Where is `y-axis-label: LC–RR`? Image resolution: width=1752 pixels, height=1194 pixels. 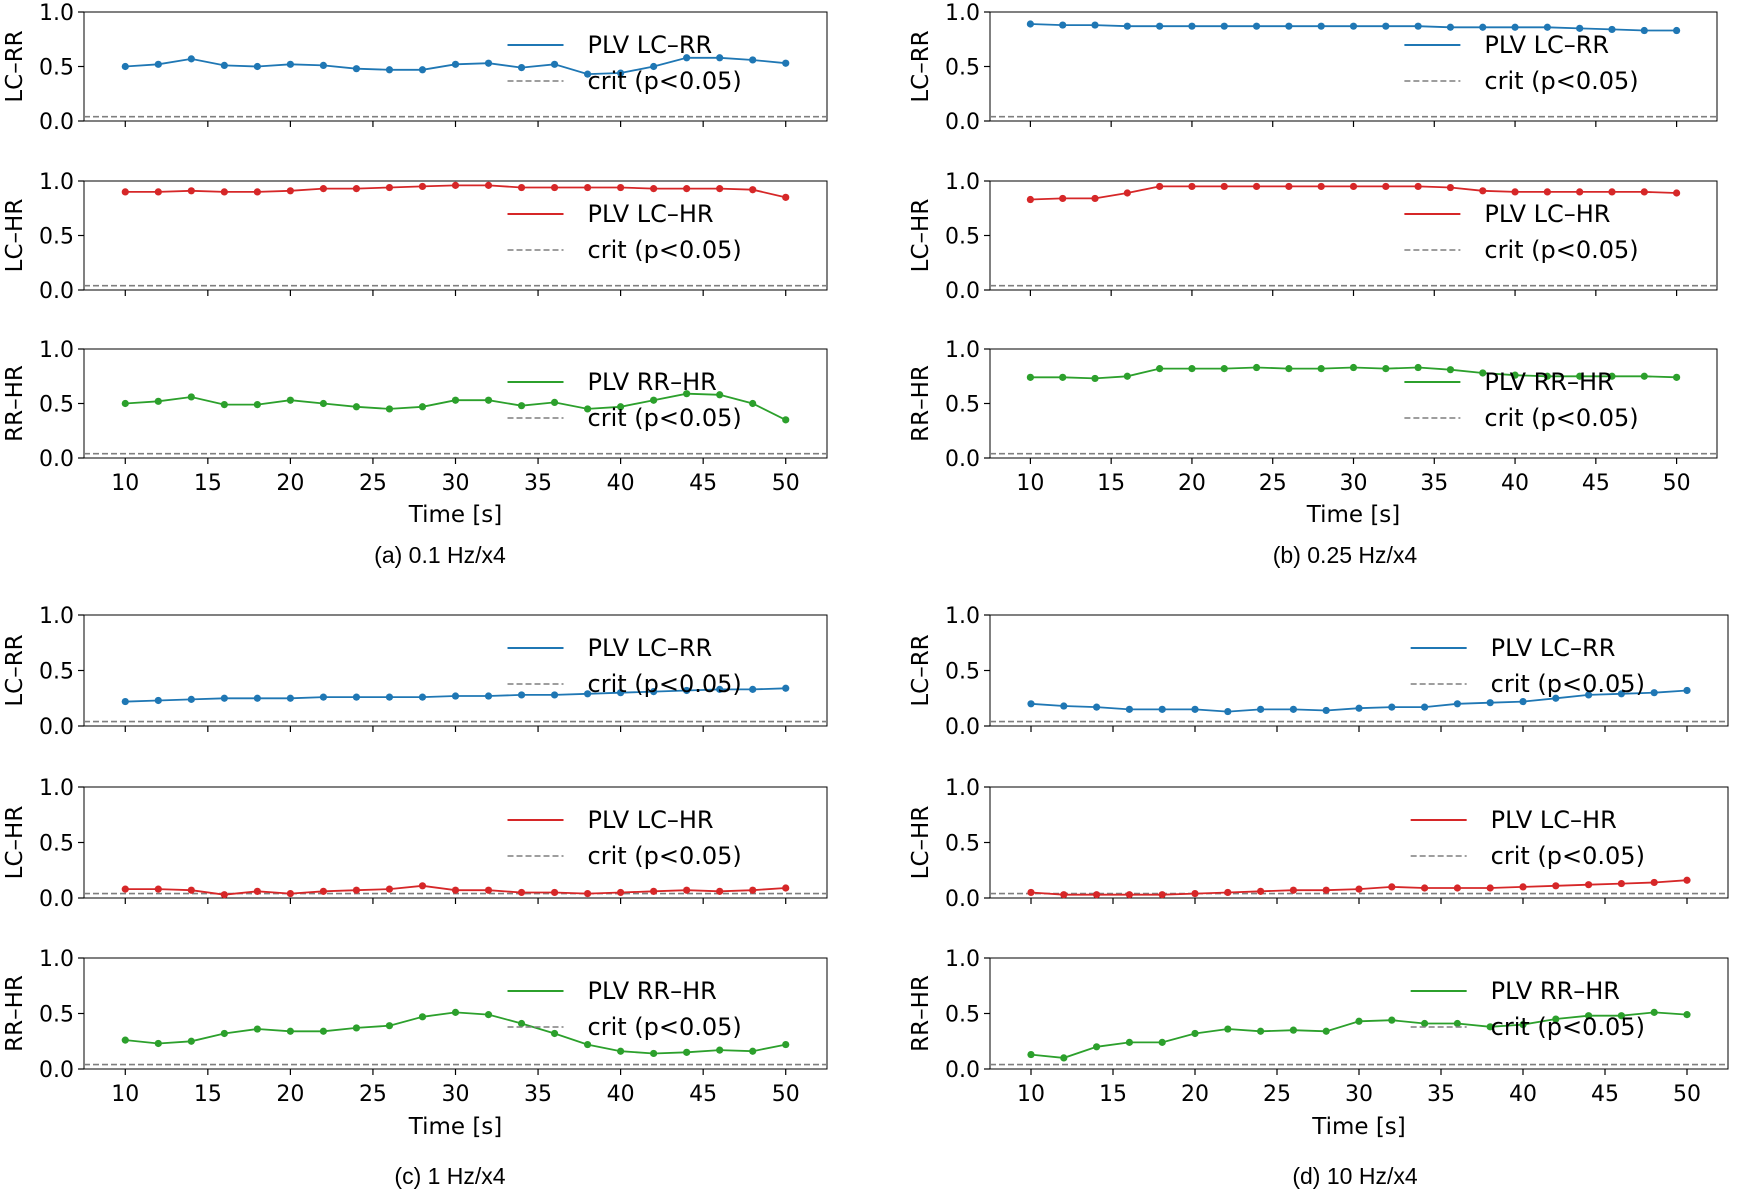
y-axis-label: LC–RR is located at coordinates (921, 670).